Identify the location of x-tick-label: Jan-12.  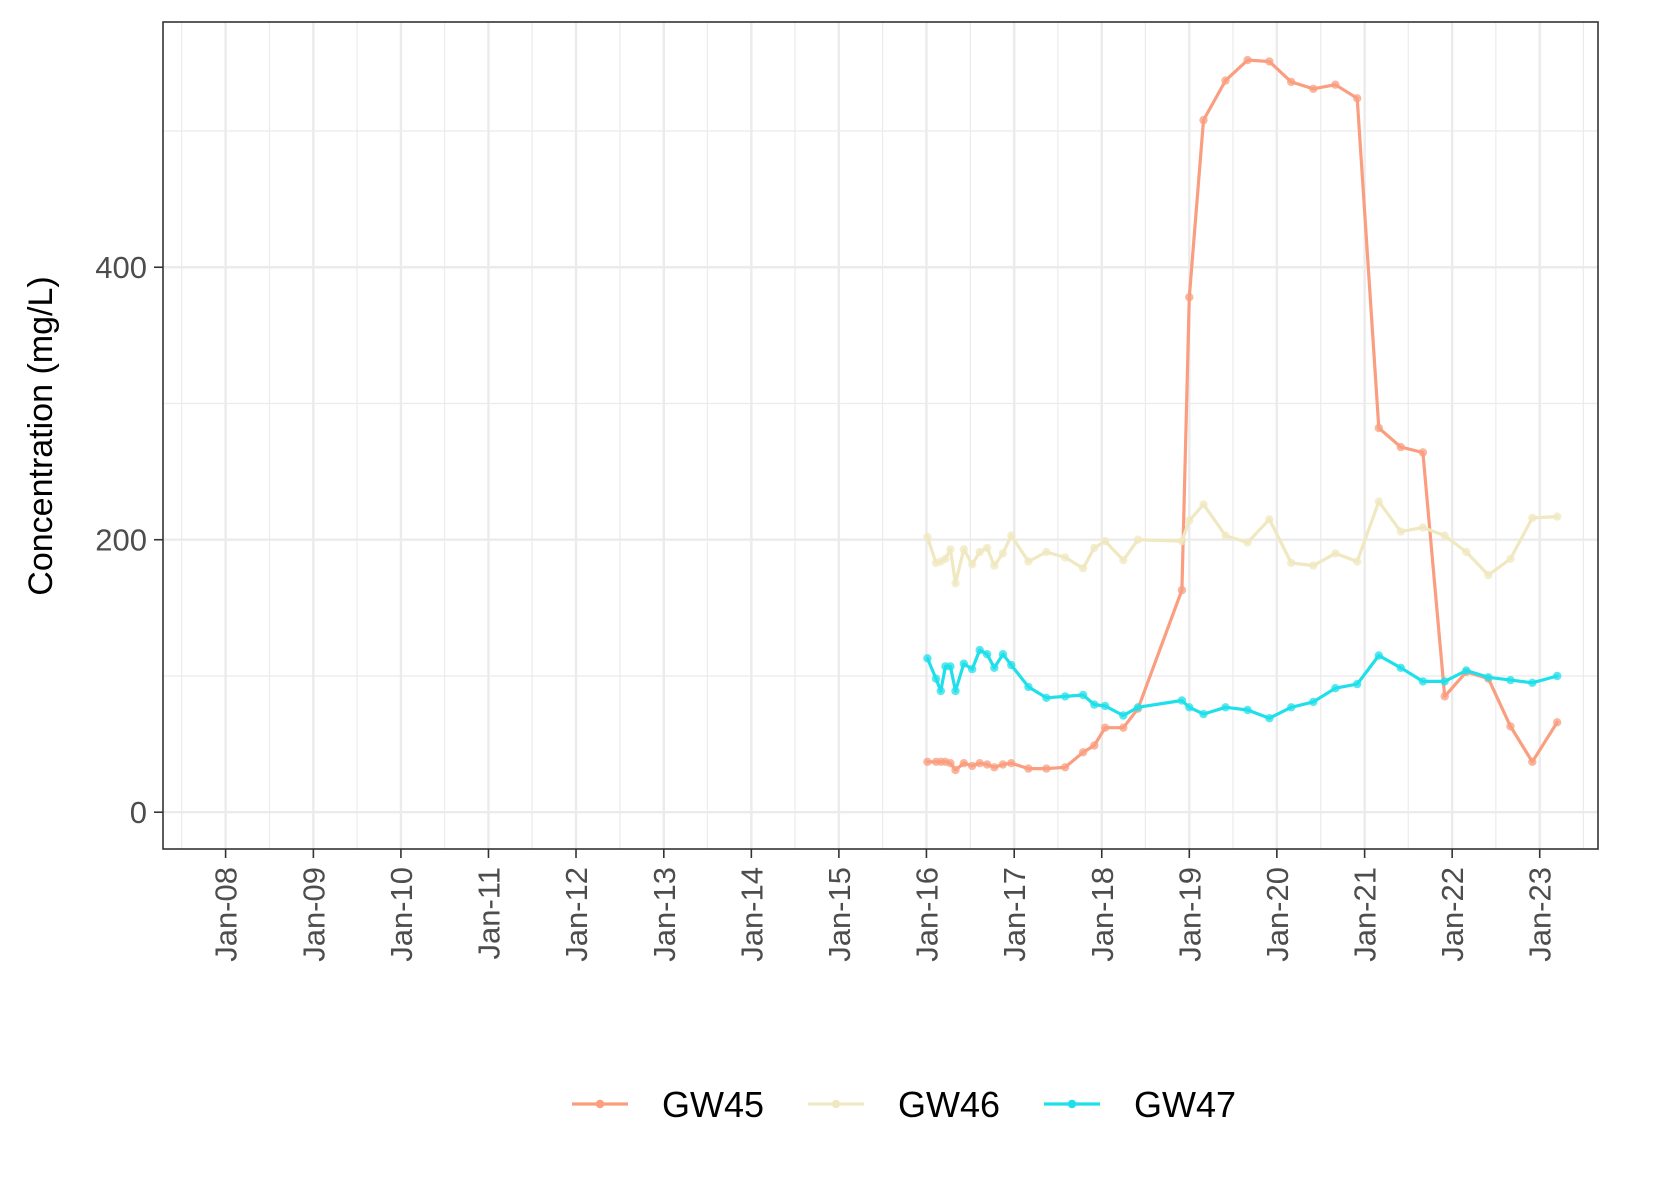
(576, 914).